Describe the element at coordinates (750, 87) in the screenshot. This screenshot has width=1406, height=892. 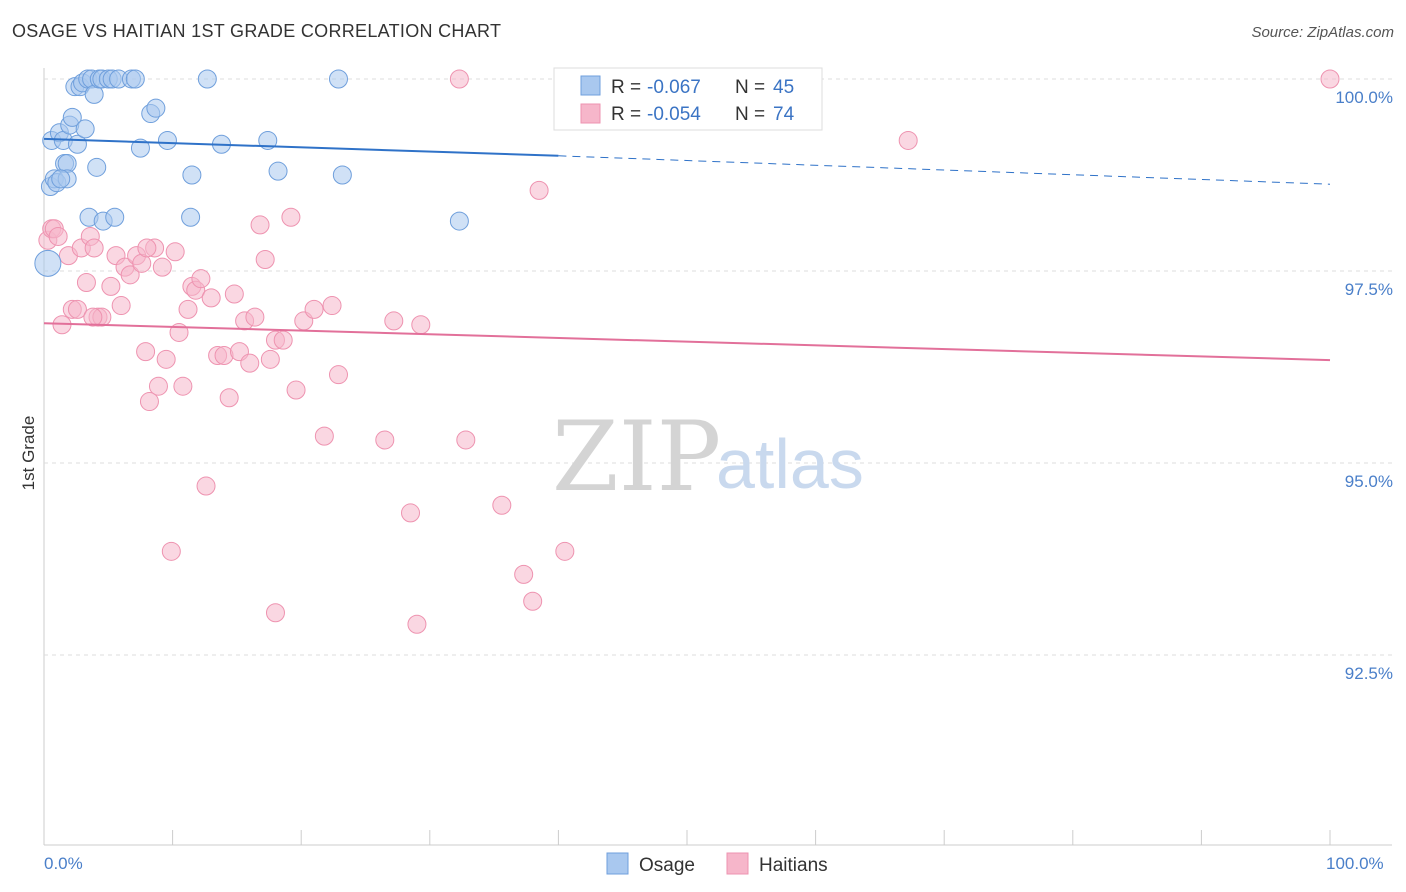
I see `legend-n-label-osage: N =` at that location.